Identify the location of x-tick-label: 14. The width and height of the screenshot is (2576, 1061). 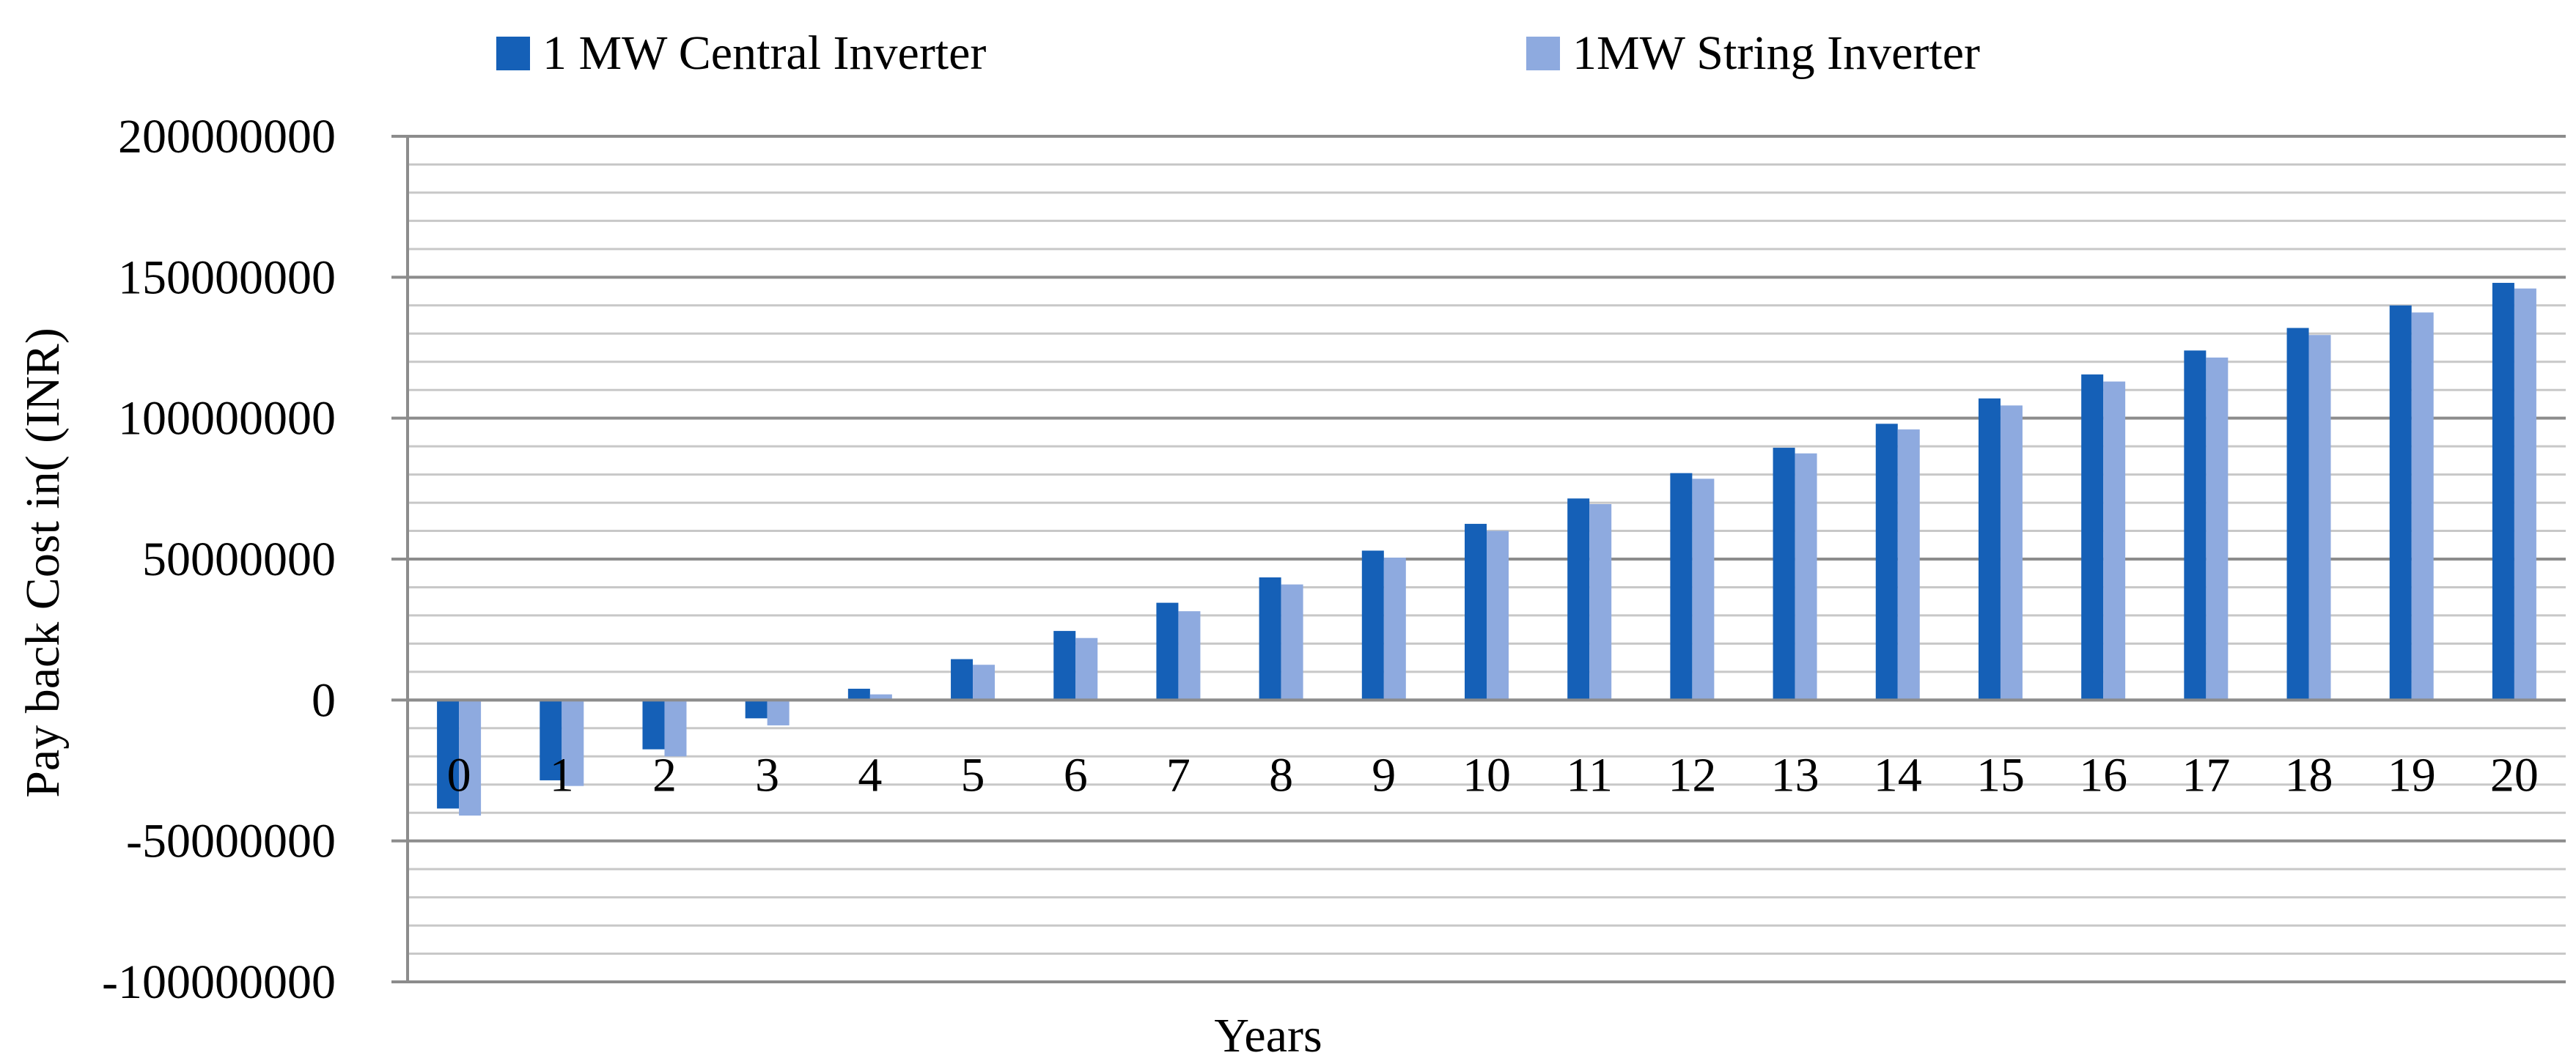
(1898, 775).